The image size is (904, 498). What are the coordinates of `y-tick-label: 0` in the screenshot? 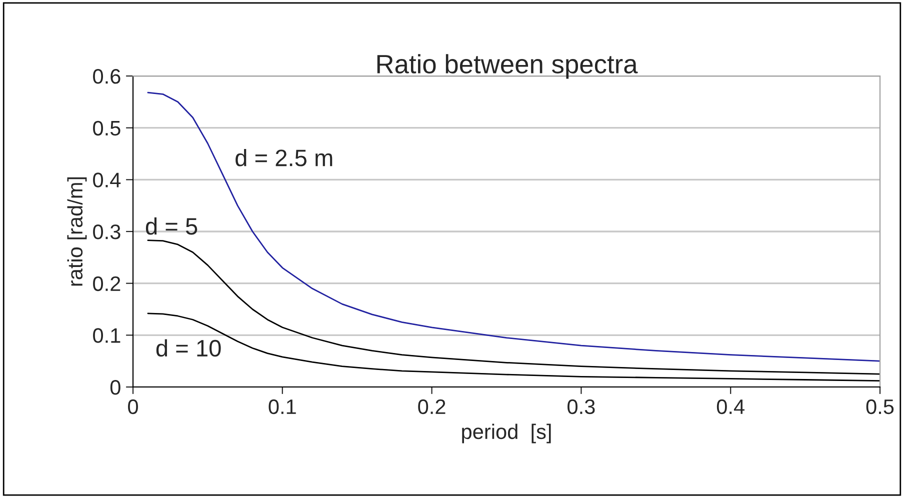 It's located at (115, 387).